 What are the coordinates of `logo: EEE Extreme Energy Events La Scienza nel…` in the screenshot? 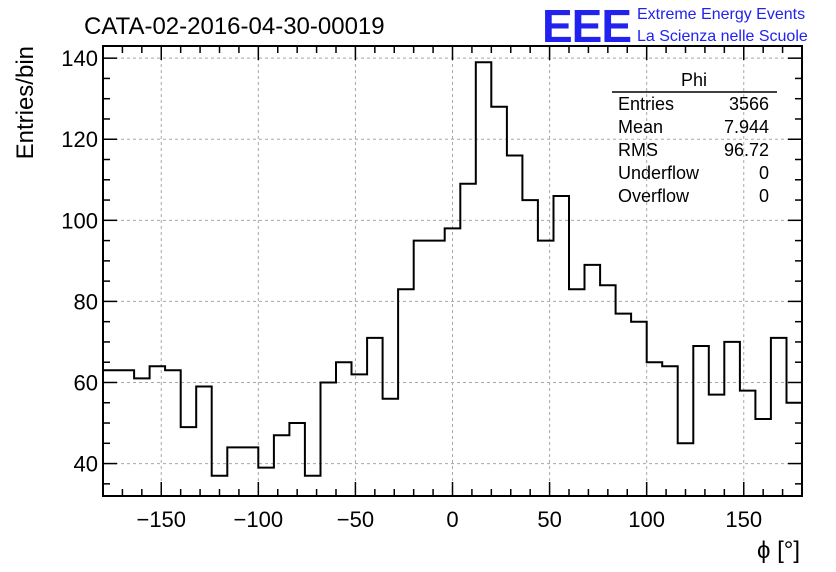 It's located at (675, 26).